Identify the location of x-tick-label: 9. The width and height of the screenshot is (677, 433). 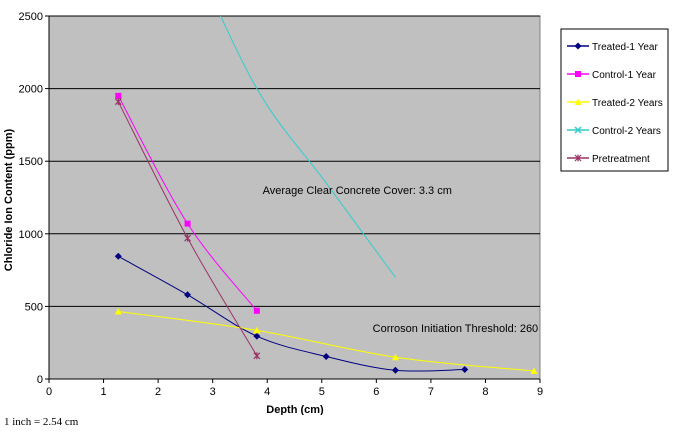
(540, 392).